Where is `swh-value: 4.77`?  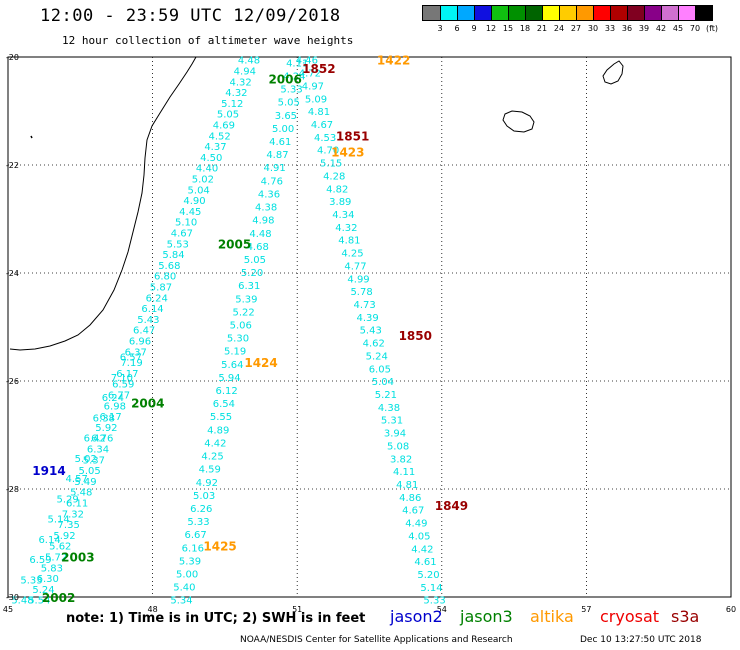
swh-value: 4.77 is located at coordinates (355, 266).